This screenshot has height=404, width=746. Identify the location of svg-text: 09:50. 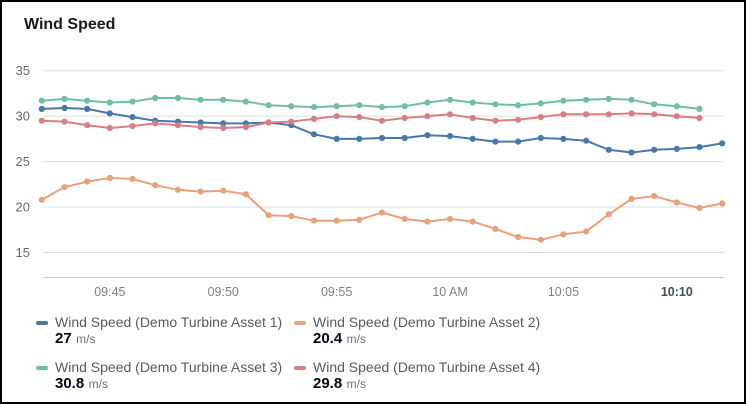
(223, 292).